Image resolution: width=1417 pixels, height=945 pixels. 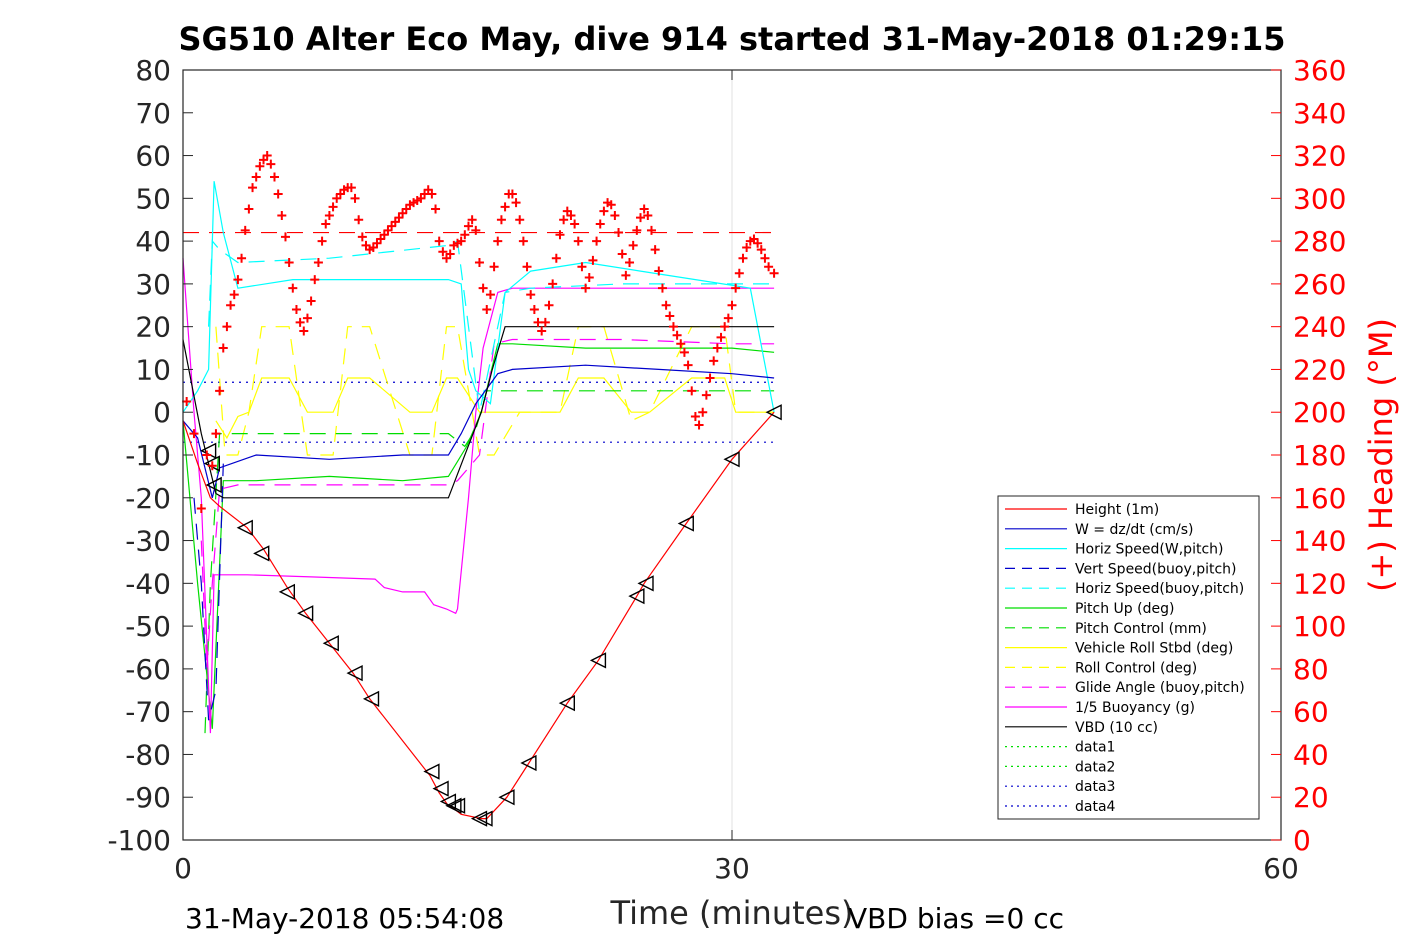 What do you see at coordinates (1319, 412) in the screenshot?
I see `right-tick-label: 200` at bounding box center [1319, 412].